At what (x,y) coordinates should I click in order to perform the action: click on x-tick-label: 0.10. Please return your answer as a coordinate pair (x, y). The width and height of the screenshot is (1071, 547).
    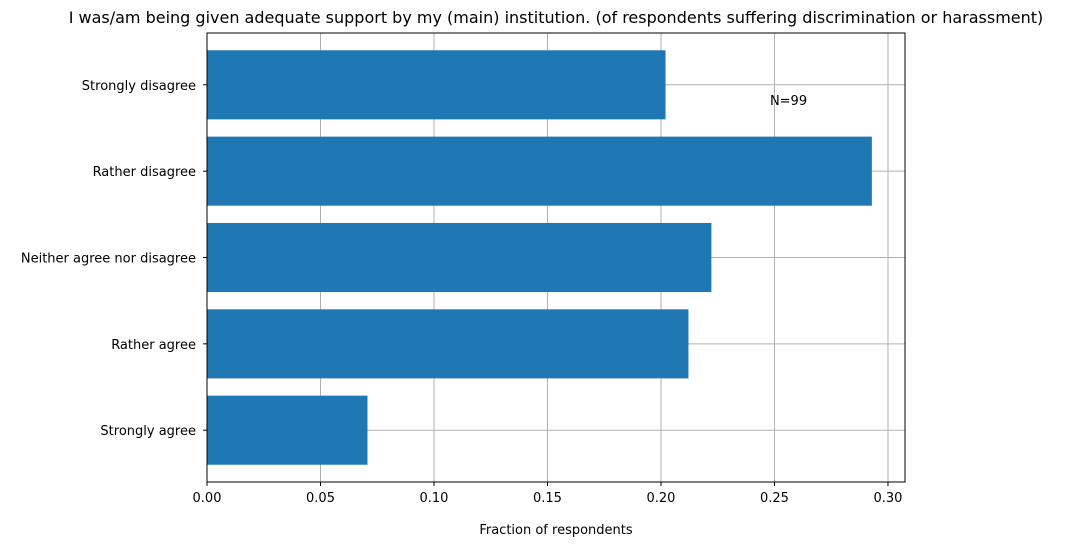
    Looking at the image, I should click on (434, 498).